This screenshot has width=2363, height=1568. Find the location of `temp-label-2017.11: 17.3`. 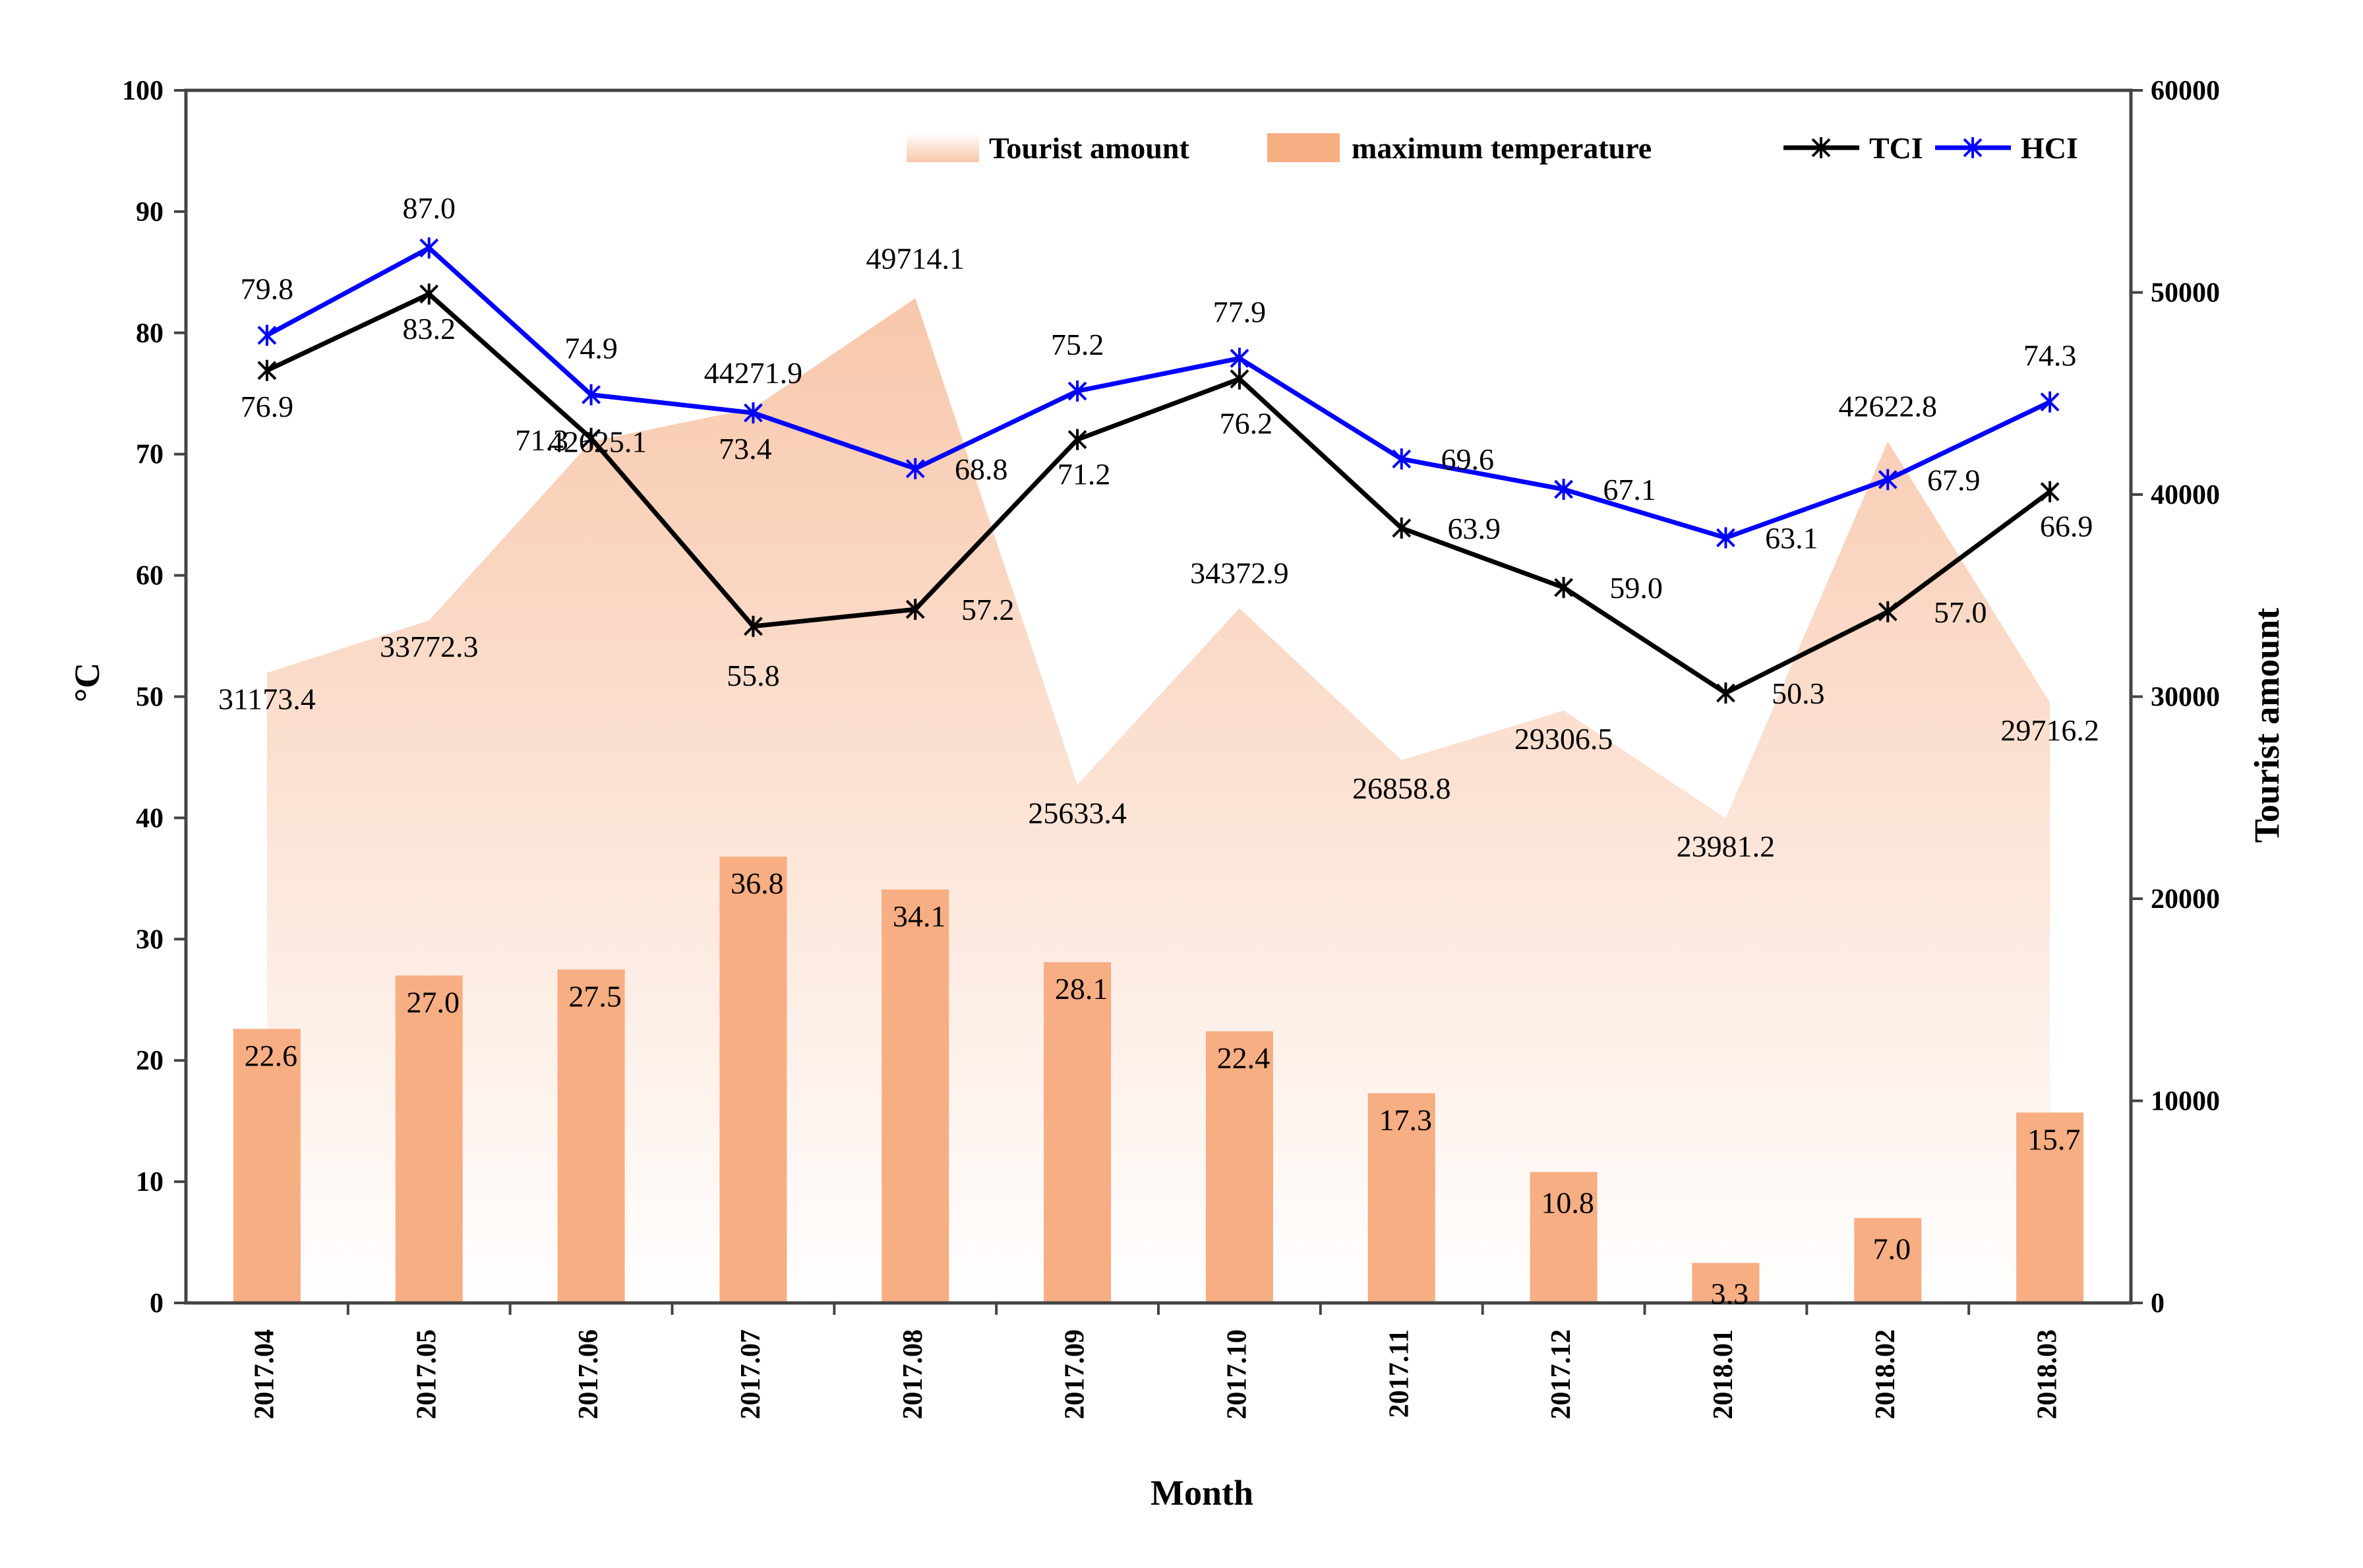

temp-label-2017.11: 17.3 is located at coordinates (1406, 1120).